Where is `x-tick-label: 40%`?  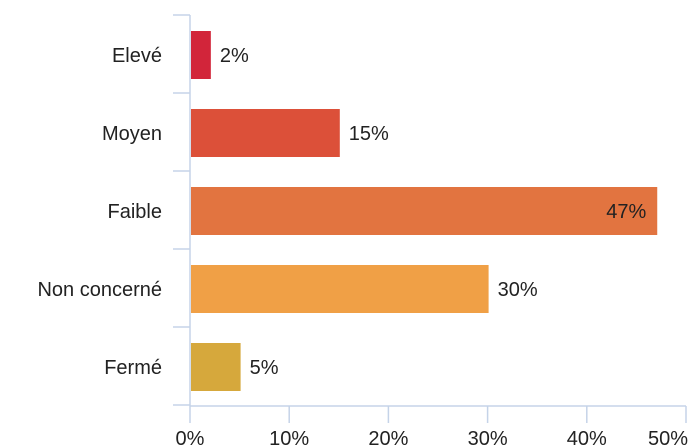
x-tick-label: 40% is located at coordinates (587, 438).